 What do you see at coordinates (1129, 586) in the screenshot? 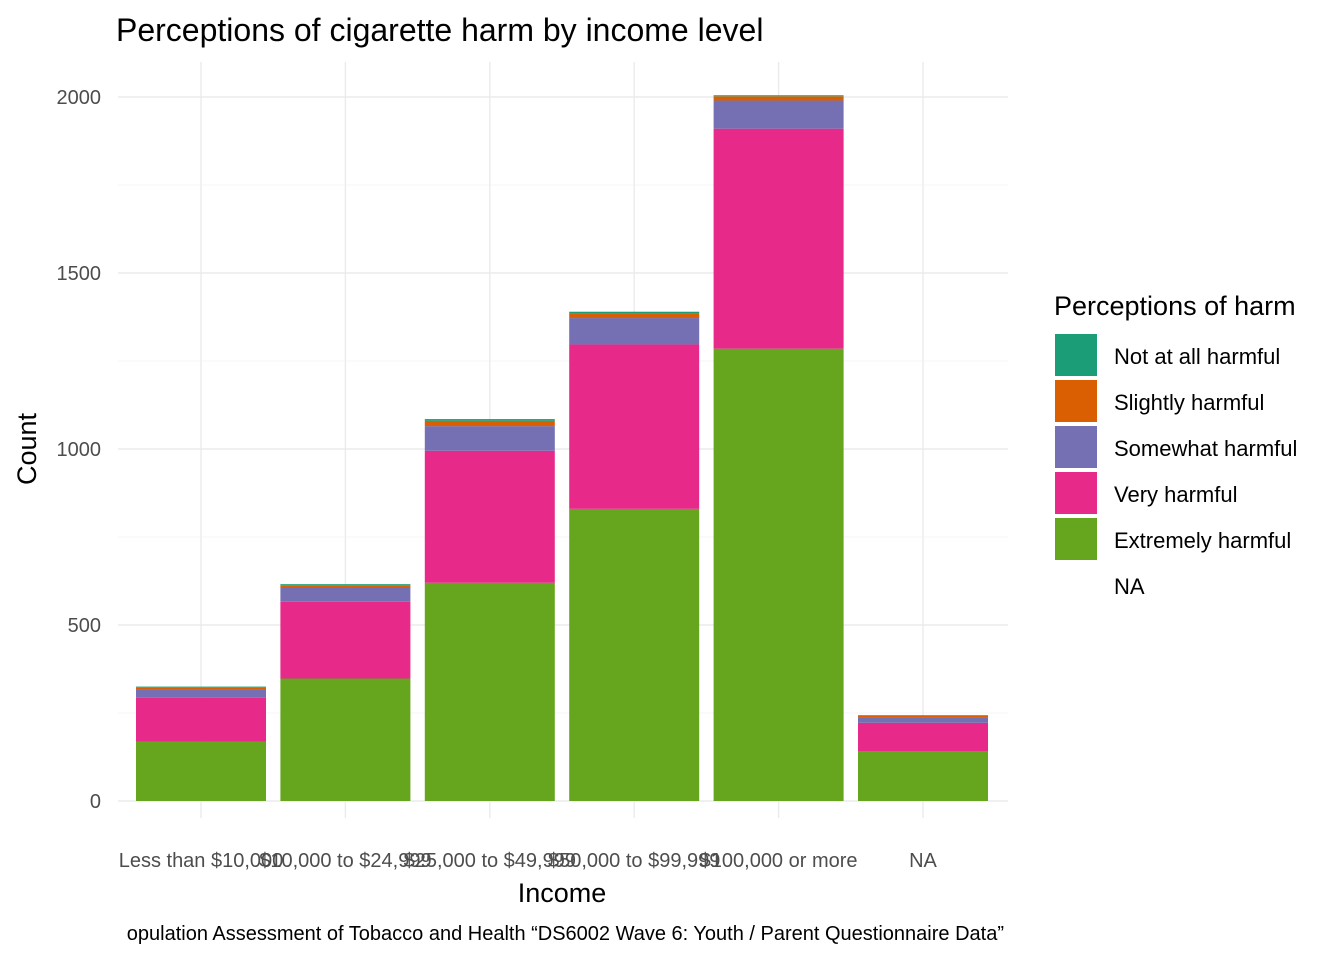
I see `legend-label: NA` at bounding box center [1129, 586].